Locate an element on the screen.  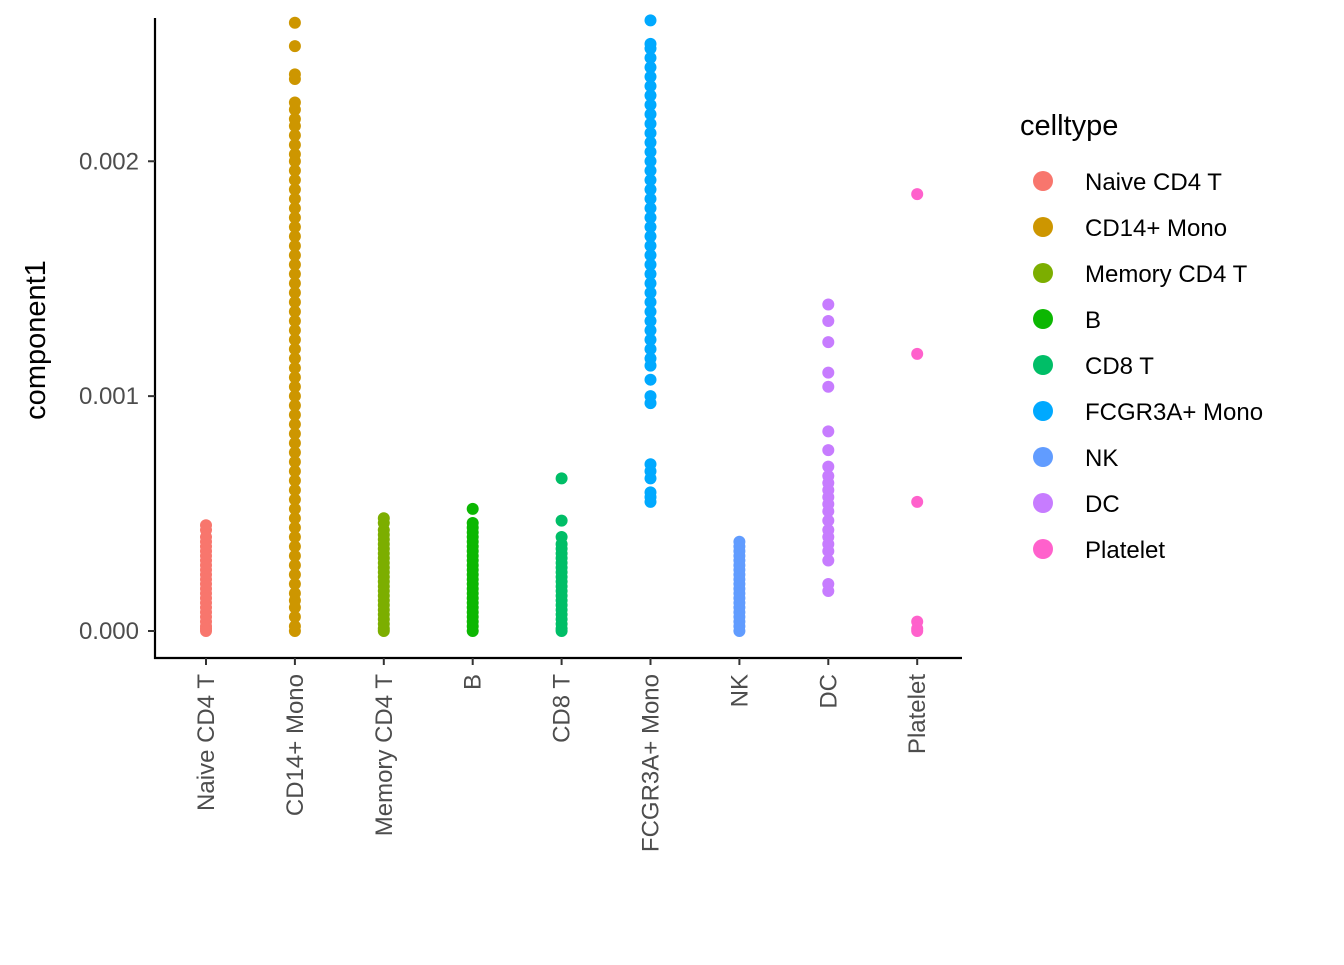
x-tick-label: NK is located at coordinates (739, 690).